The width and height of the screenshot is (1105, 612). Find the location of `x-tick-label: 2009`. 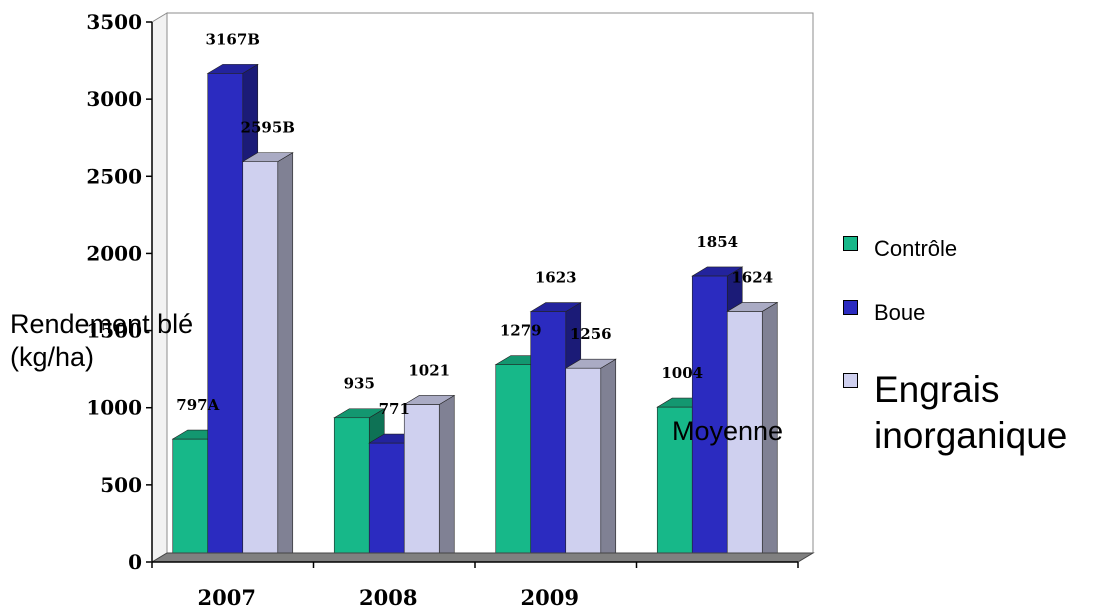

x-tick-label: 2009 is located at coordinates (550, 597).